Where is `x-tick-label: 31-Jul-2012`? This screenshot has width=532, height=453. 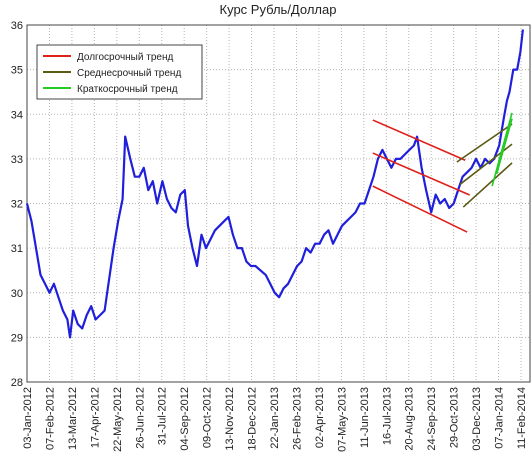
x-tick-label: 31-Jul-2012 is located at coordinates (163, 416).